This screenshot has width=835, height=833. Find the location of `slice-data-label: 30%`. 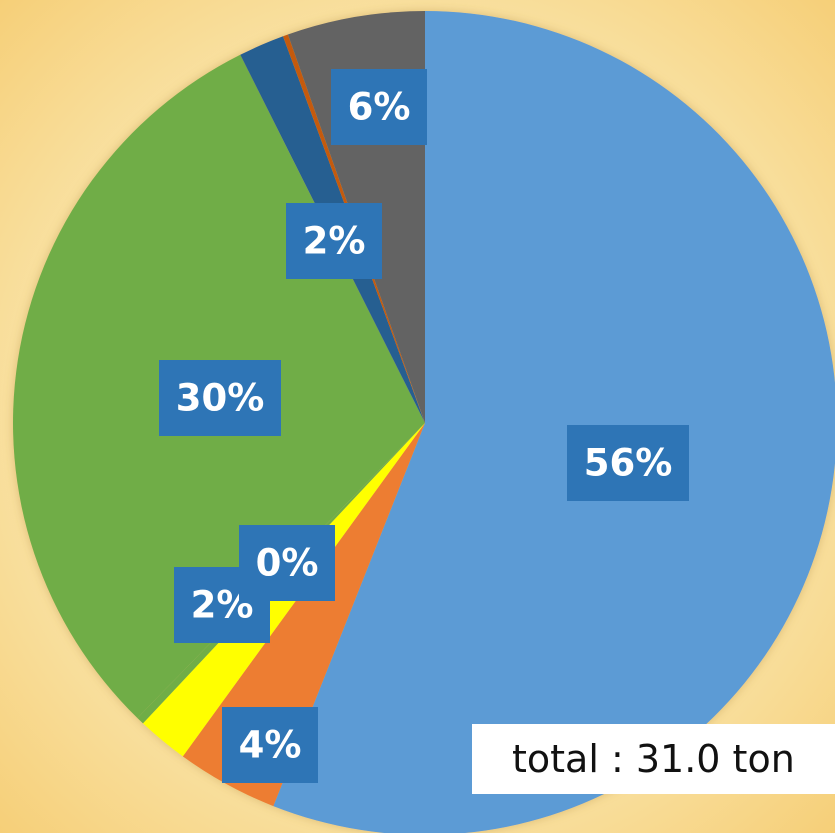

slice-data-label: 30% is located at coordinates (220, 398).